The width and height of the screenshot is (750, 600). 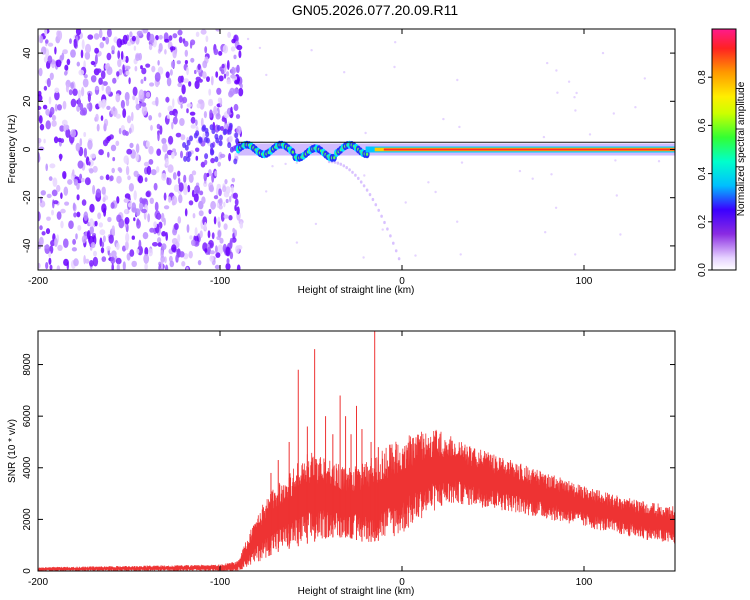 I want to click on spectrogram-x-tick-label: 100, so click(x=584, y=281).